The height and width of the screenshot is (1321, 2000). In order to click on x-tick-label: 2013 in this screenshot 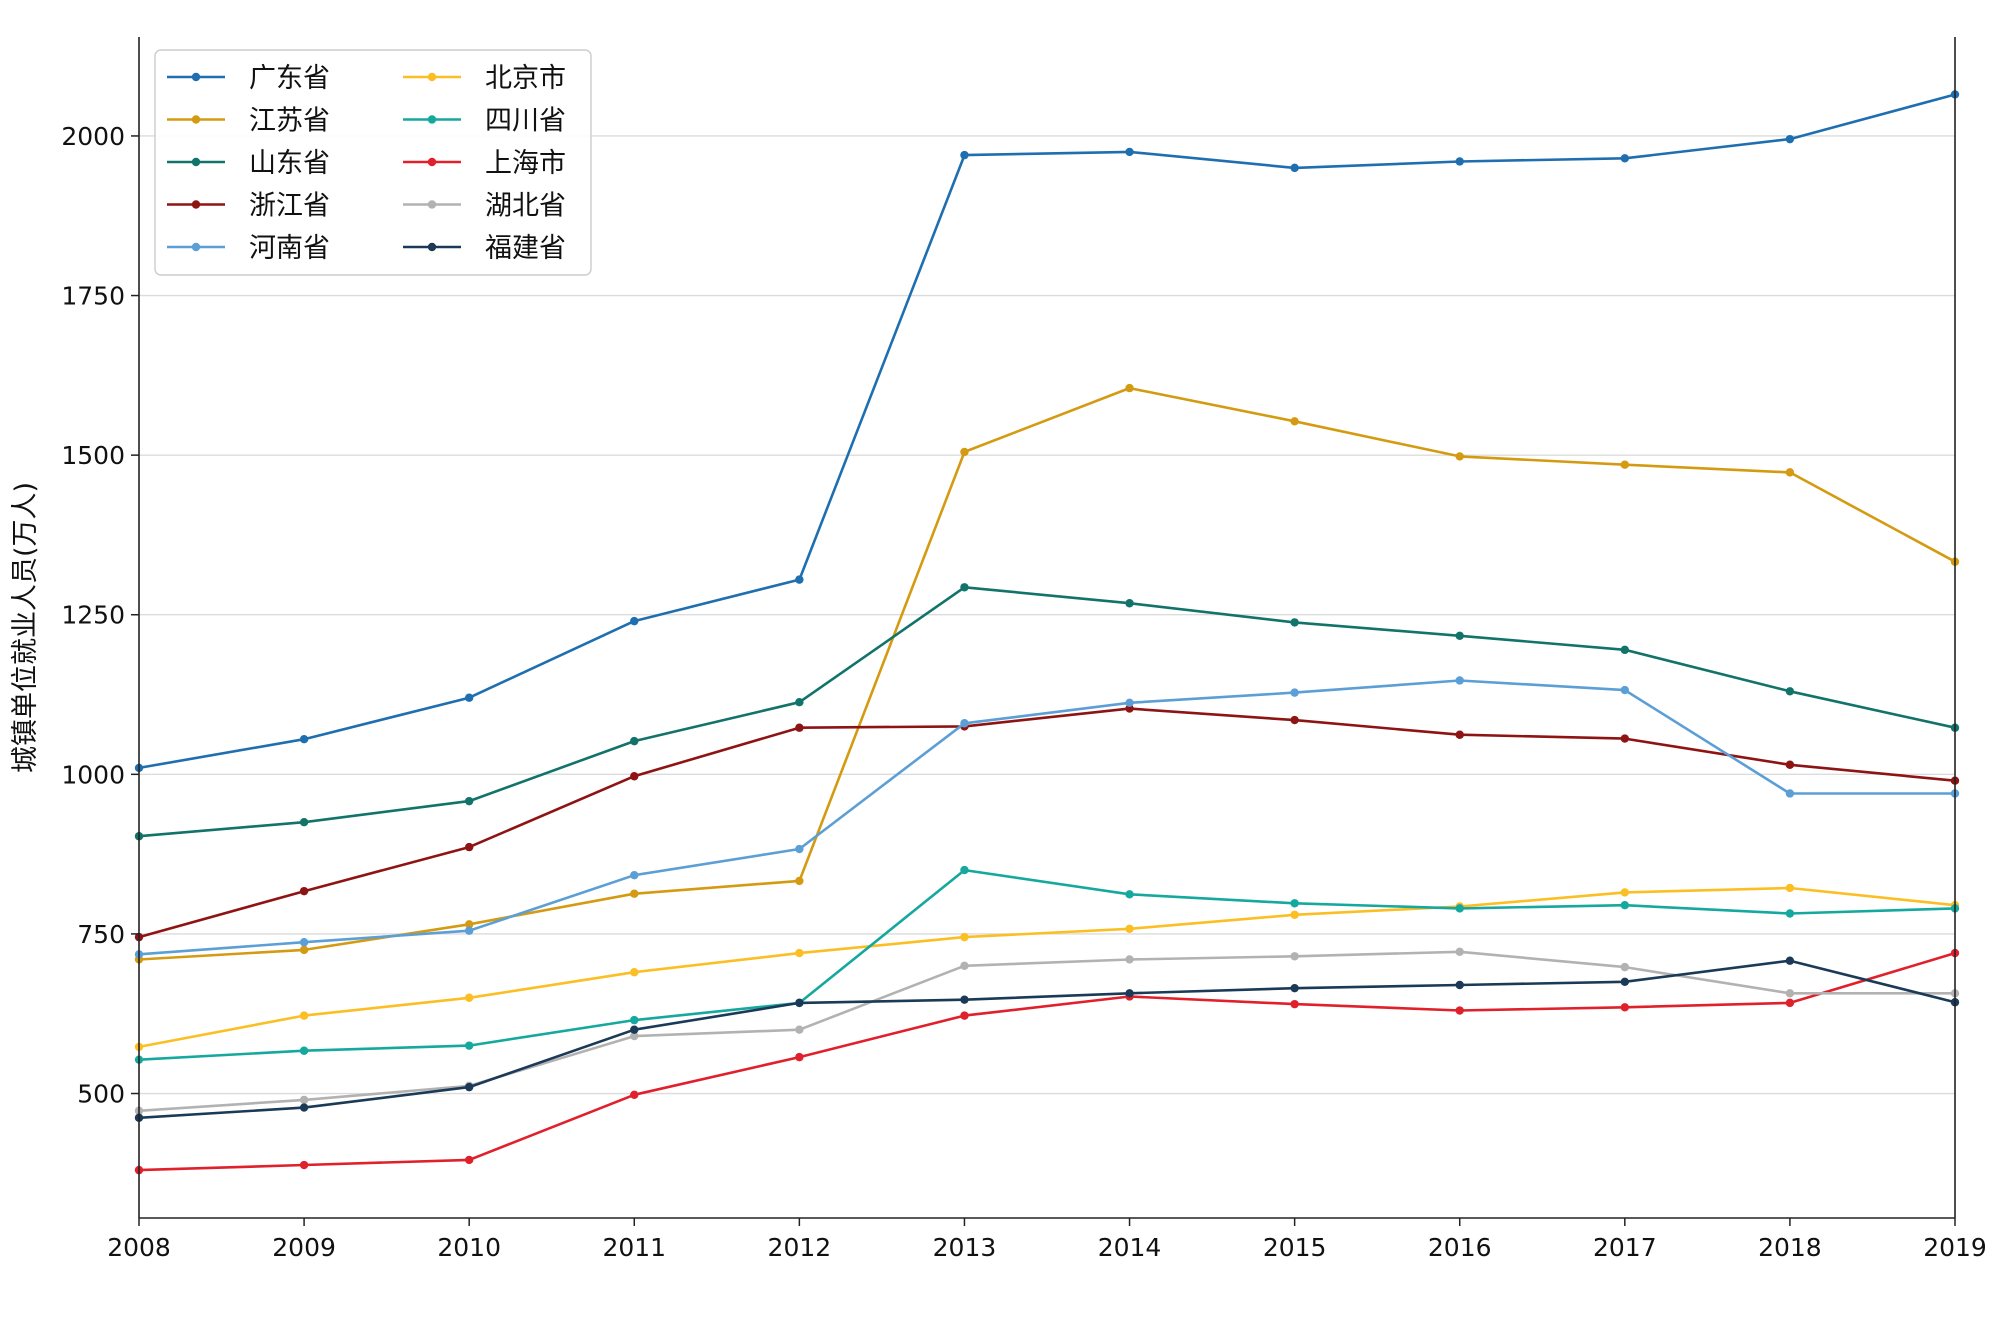, I will do `click(965, 1247)`.